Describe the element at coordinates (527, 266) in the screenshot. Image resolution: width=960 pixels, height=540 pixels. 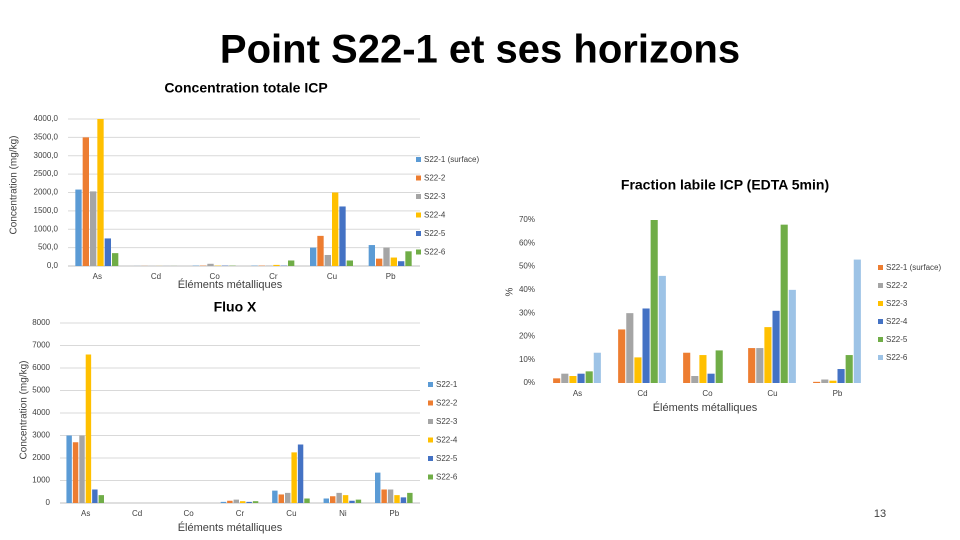
I see `y-tick-label: 50%` at that location.